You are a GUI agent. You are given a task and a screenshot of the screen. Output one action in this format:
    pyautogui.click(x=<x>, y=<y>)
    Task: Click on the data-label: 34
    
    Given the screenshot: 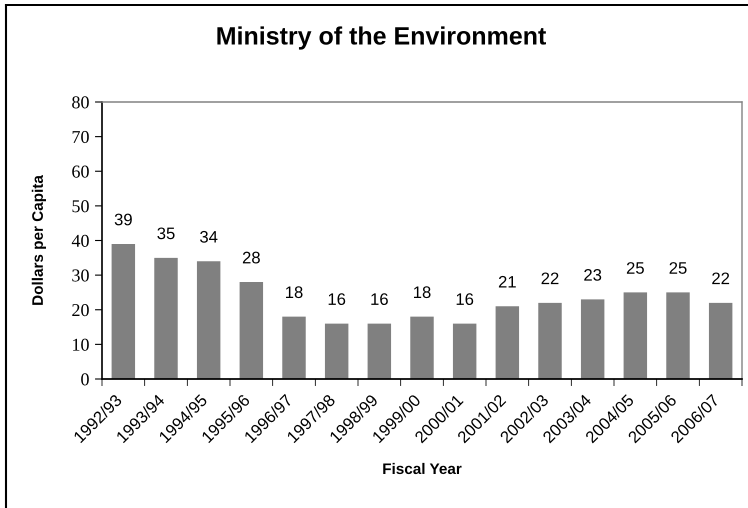 What is the action you would take?
    pyautogui.click(x=209, y=236)
    